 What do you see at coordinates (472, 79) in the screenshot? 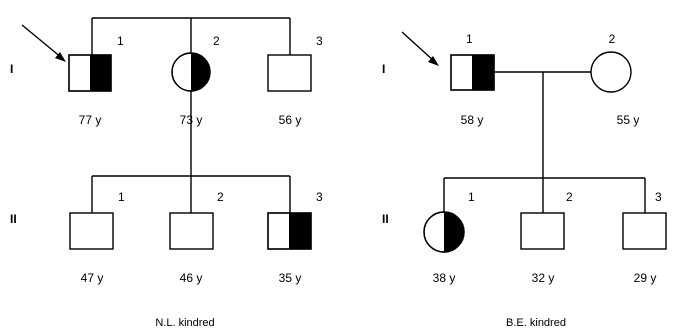
I see `individual-i-1: 1 58 y` at bounding box center [472, 79].